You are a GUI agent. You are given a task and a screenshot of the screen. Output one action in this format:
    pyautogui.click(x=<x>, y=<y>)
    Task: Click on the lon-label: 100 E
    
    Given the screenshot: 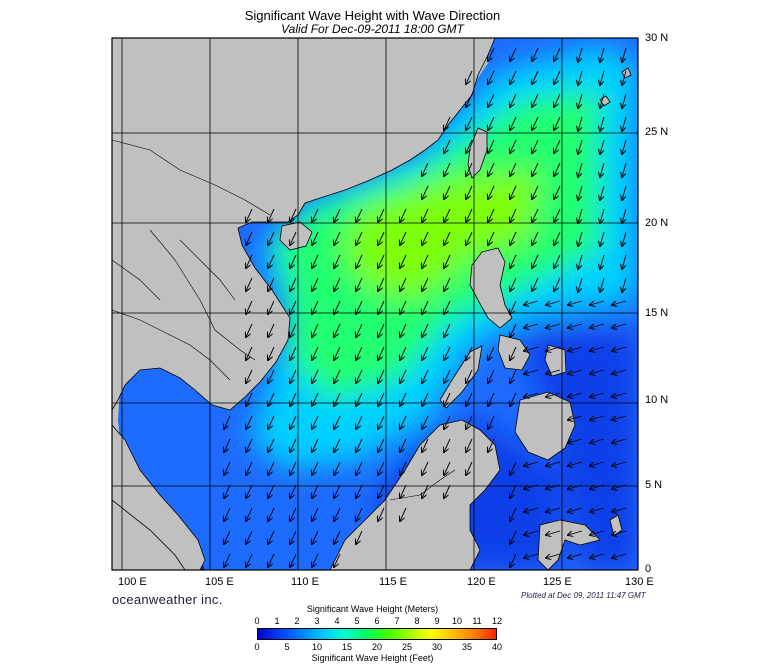 What is the action you would take?
    pyautogui.click(x=132, y=582)
    